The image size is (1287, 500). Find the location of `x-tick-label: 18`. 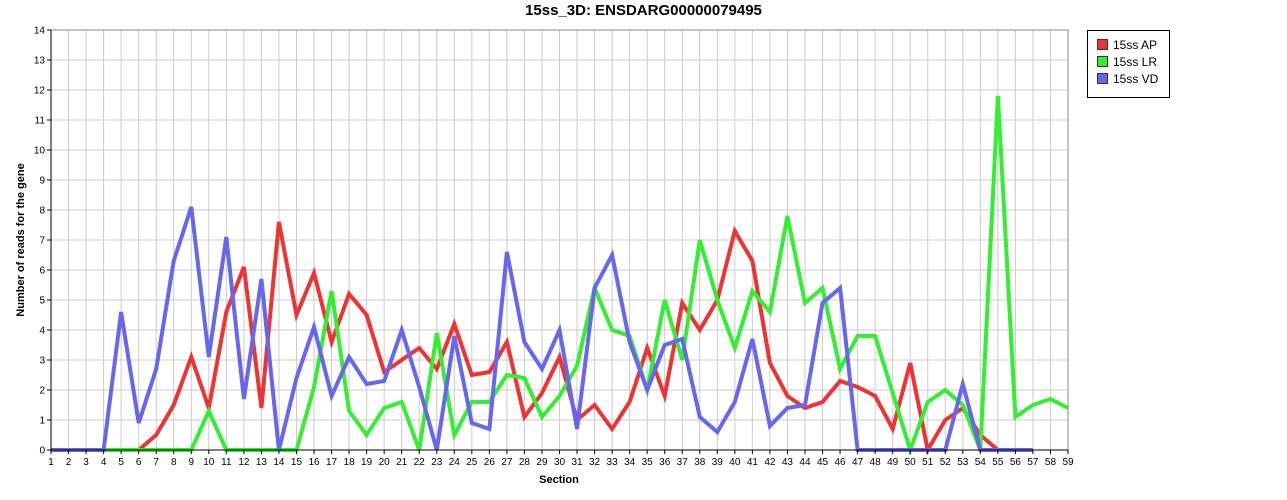

x-tick-label: 18 is located at coordinates (350, 462).